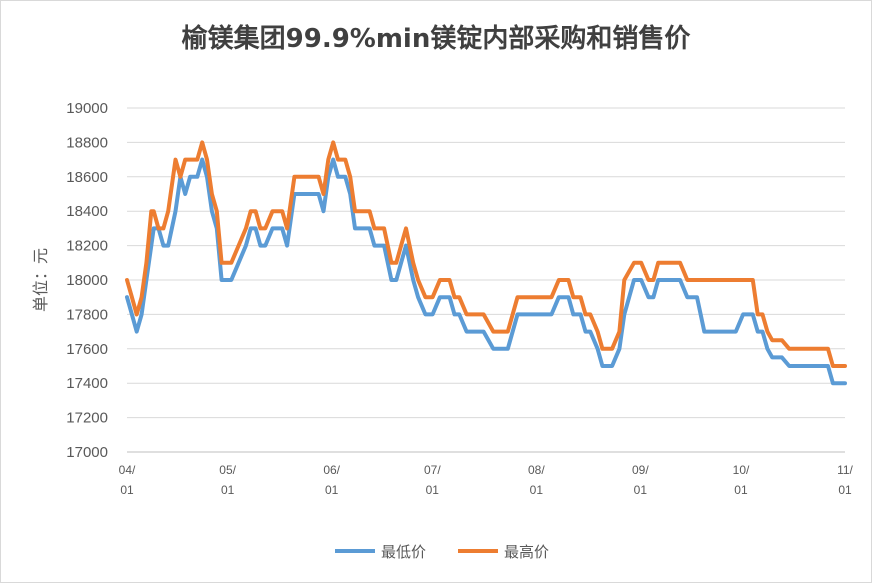 This screenshot has width=872, height=583. I want to click on legend-label: 最低价, so click(403, 552).